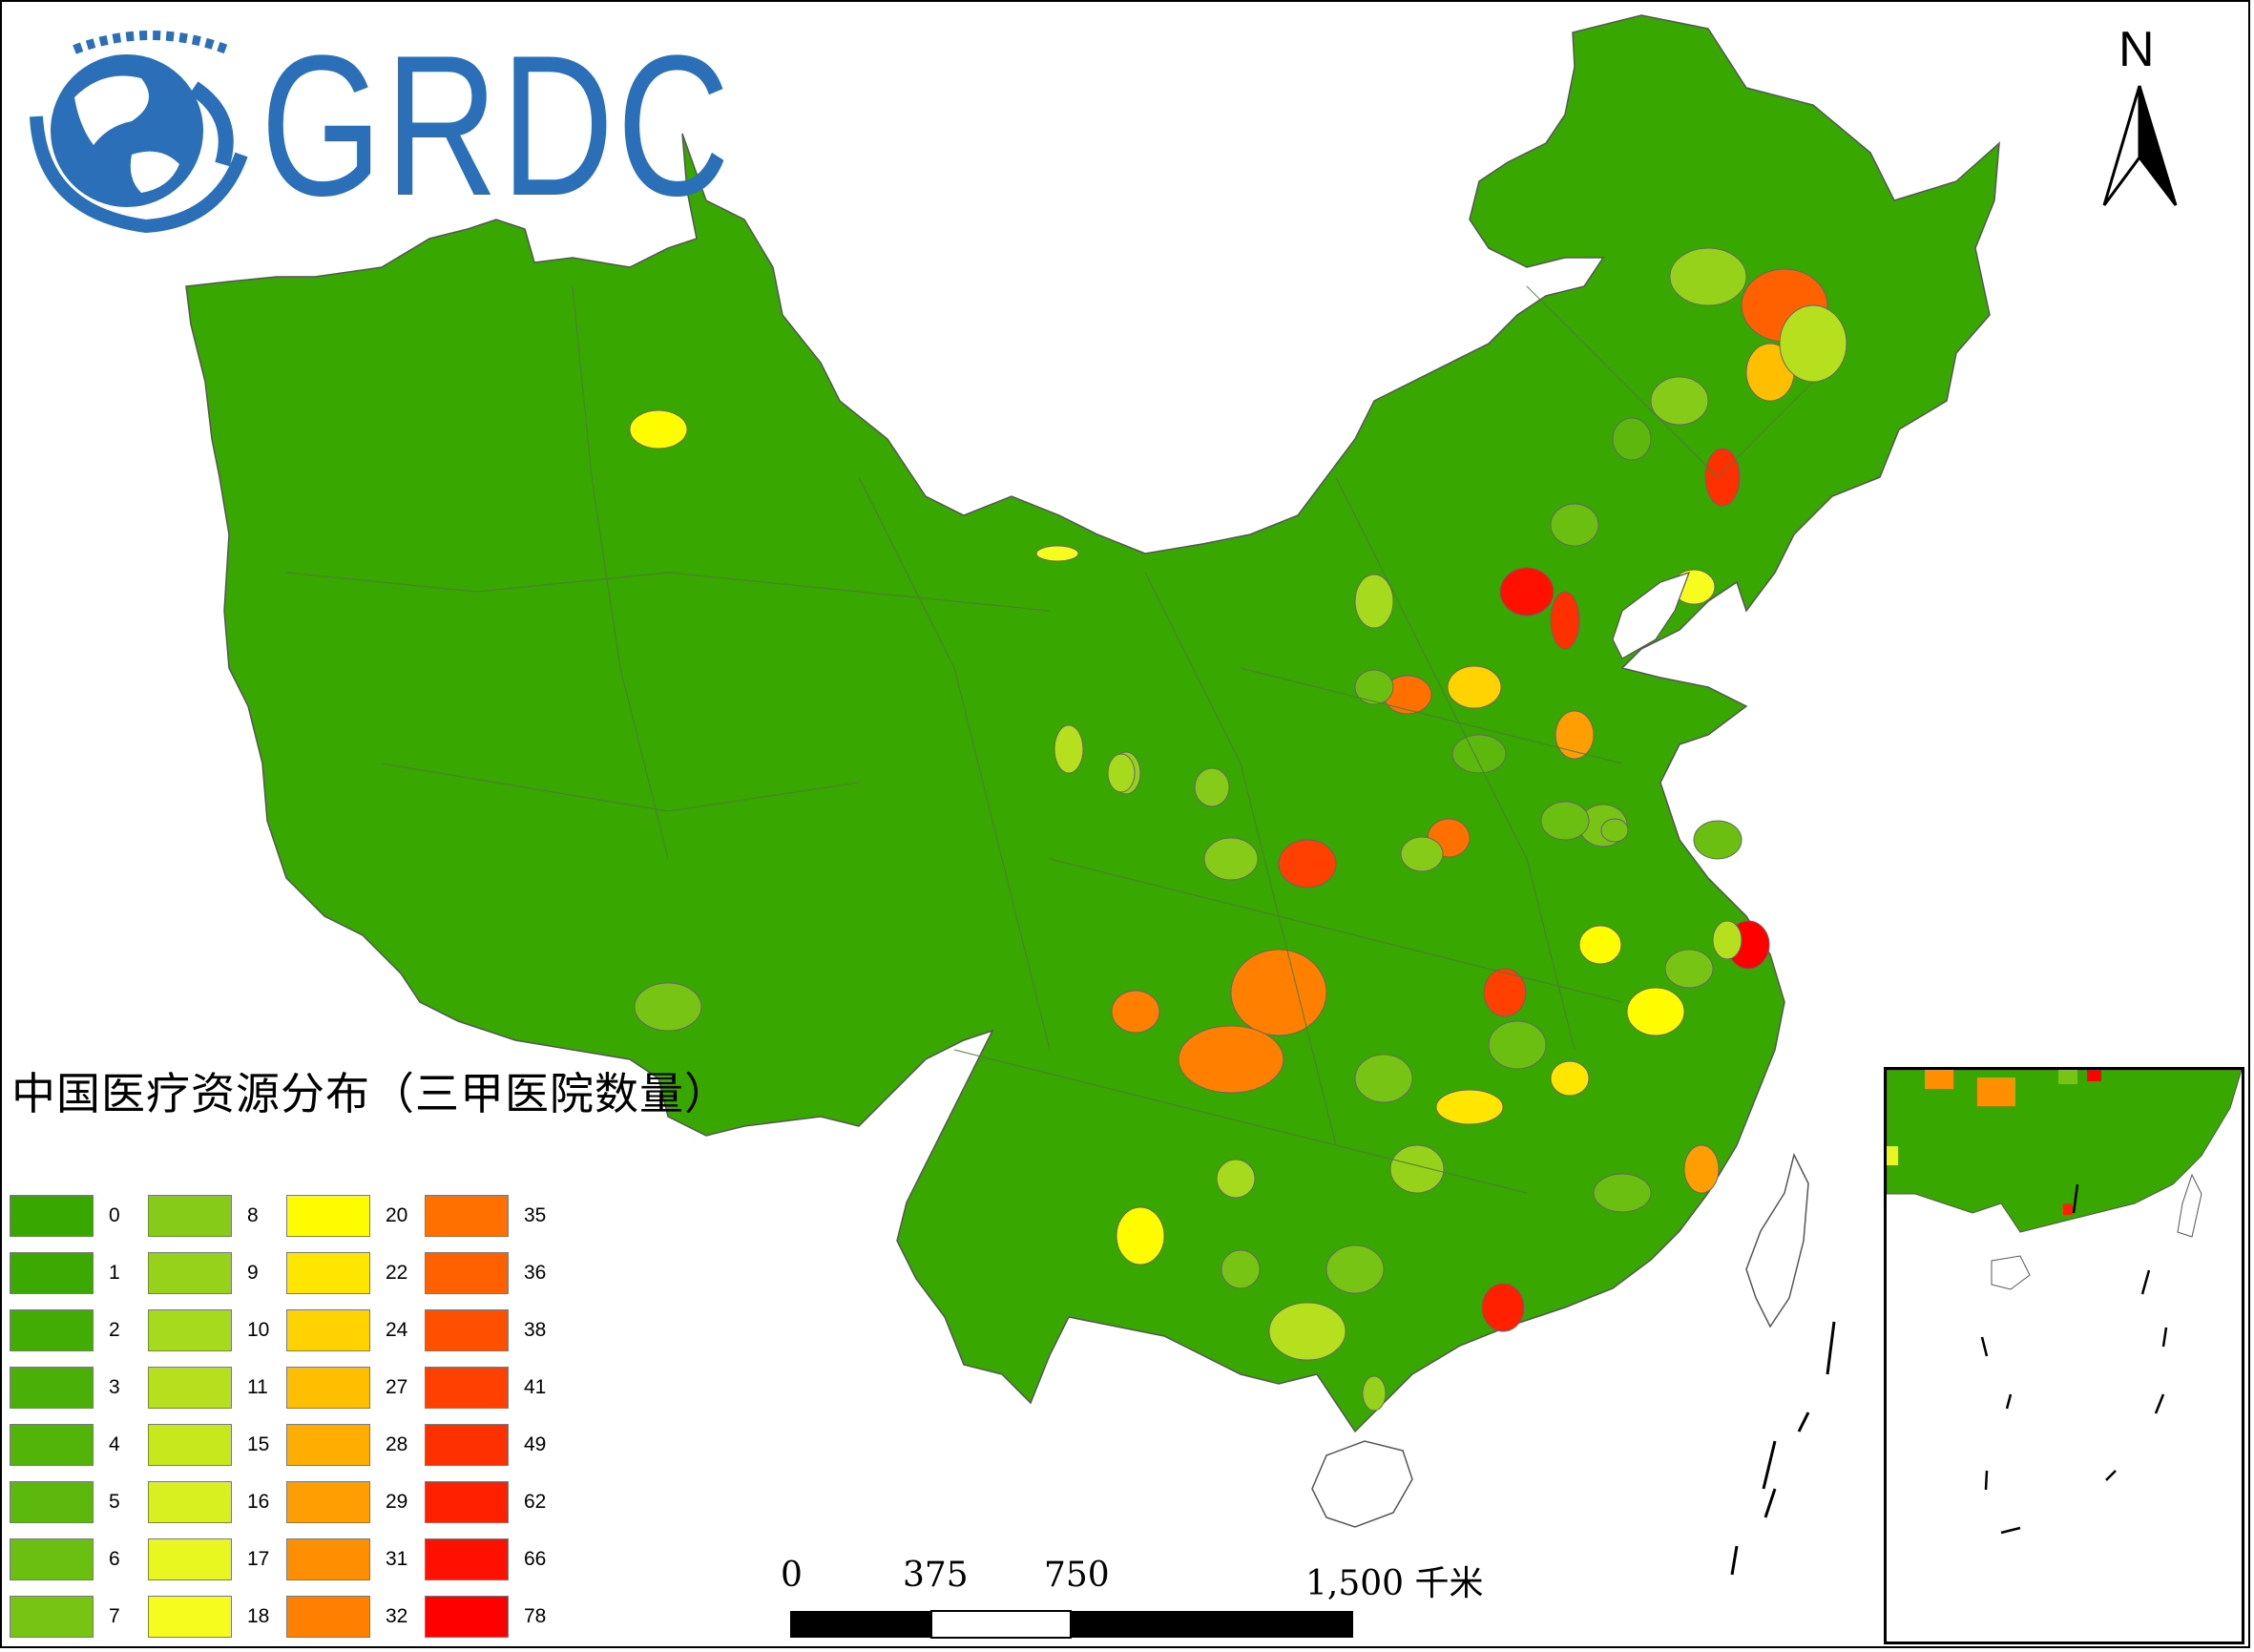  What do you see at coordinates (79, 1332) in the screenshot?
I see `legend-item: 2` at bounding box center [79, 1332].